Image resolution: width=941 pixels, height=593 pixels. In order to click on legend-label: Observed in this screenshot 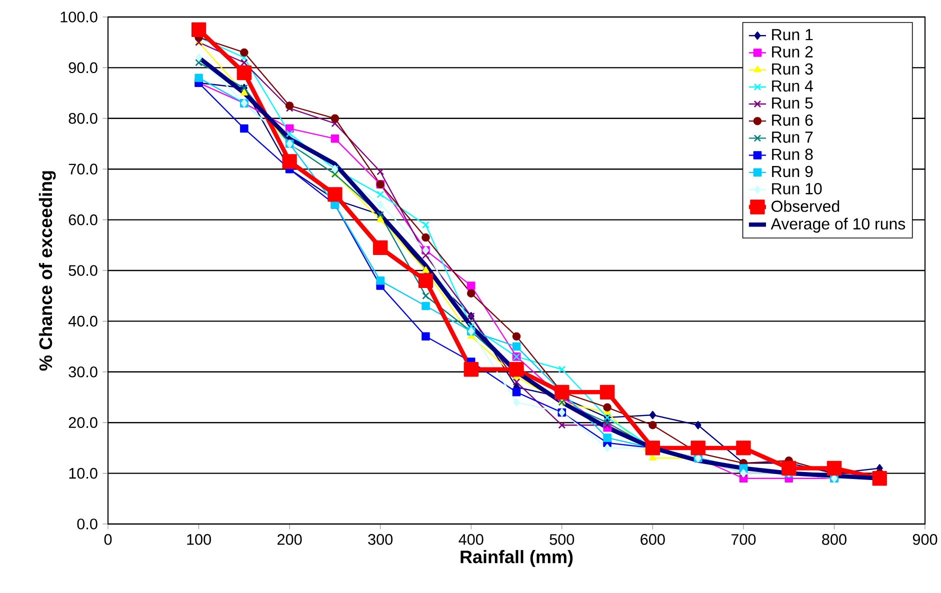, I will do `click(806, 206)`.